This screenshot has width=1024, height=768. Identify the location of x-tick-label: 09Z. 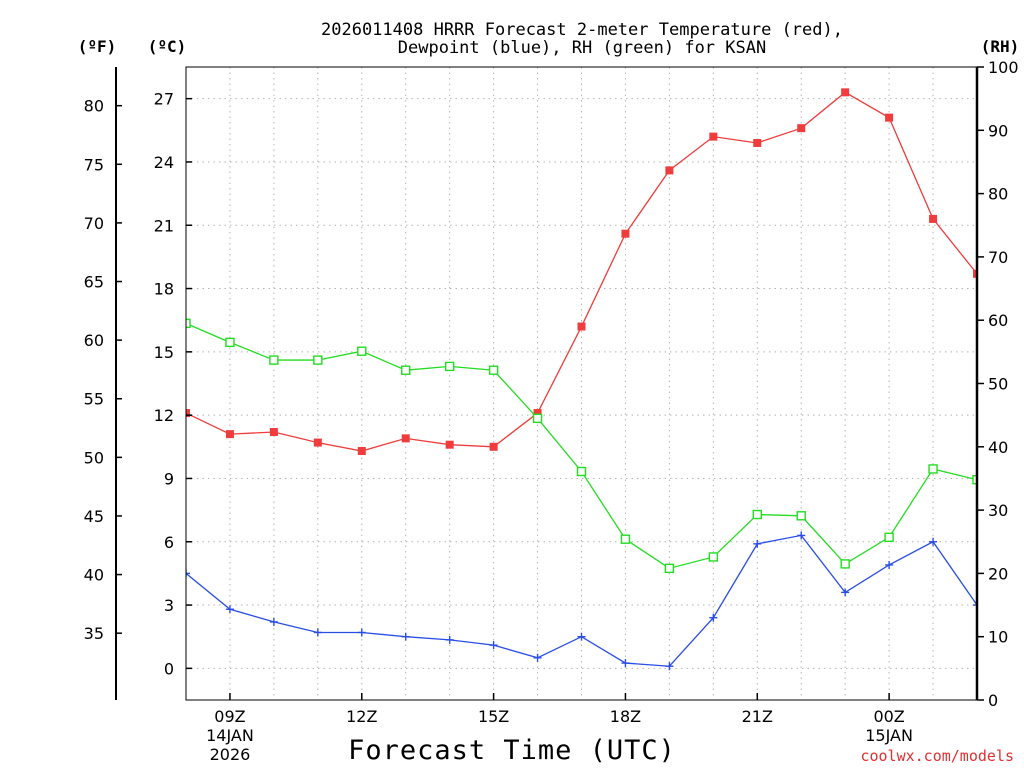
(229, 716).